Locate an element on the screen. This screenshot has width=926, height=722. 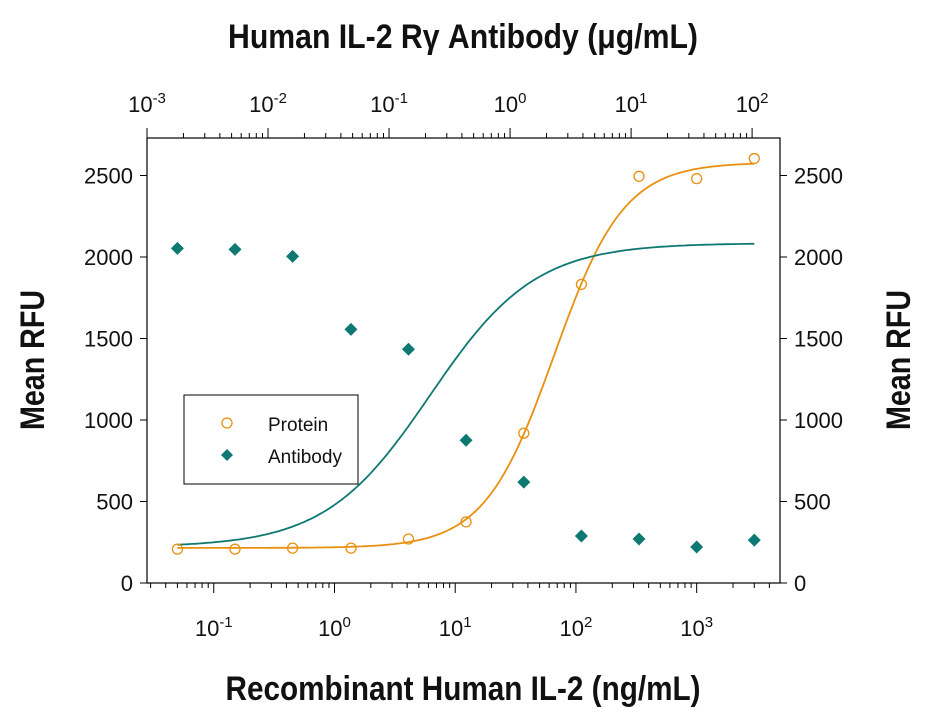
y-tick-label-right: 500 is located at coordinates (812, 501).